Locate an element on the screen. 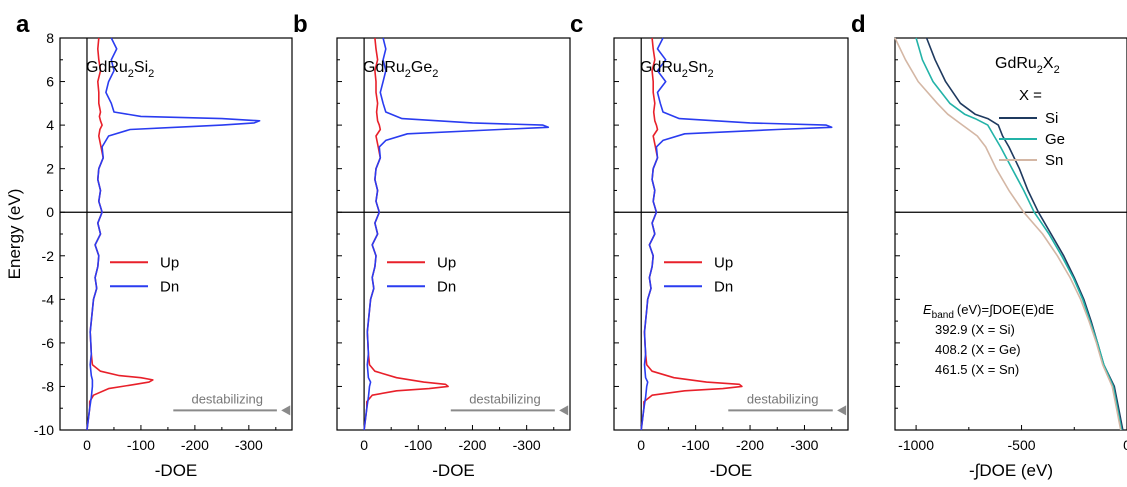 The image size is (1127, 487). eband-subscript: band is located at coordinates (943, 315).